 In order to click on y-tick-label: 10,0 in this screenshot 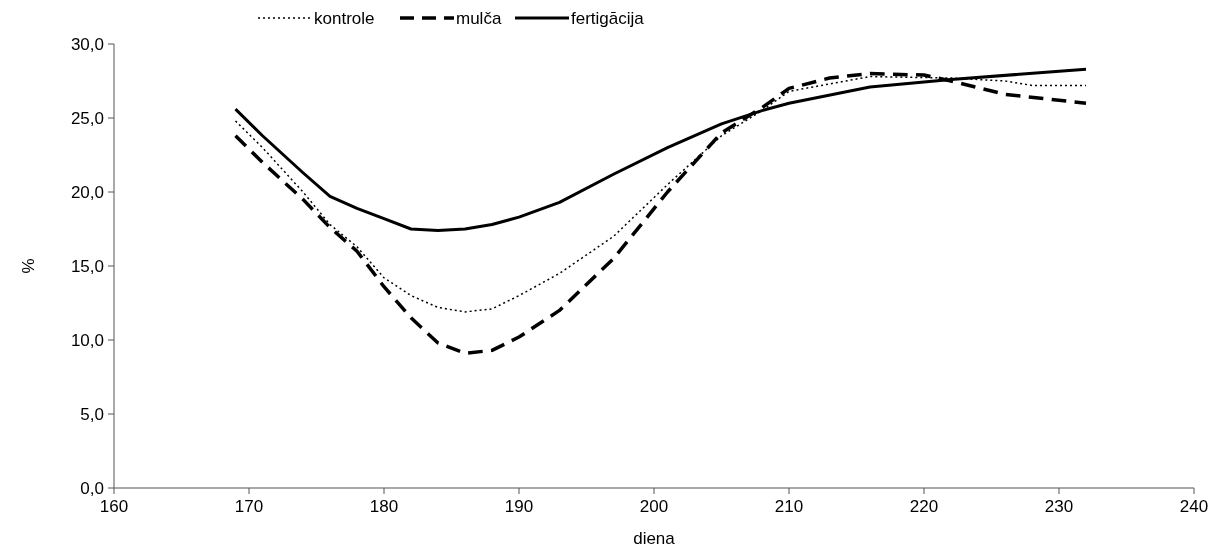, I will do `click(87, 340)`.